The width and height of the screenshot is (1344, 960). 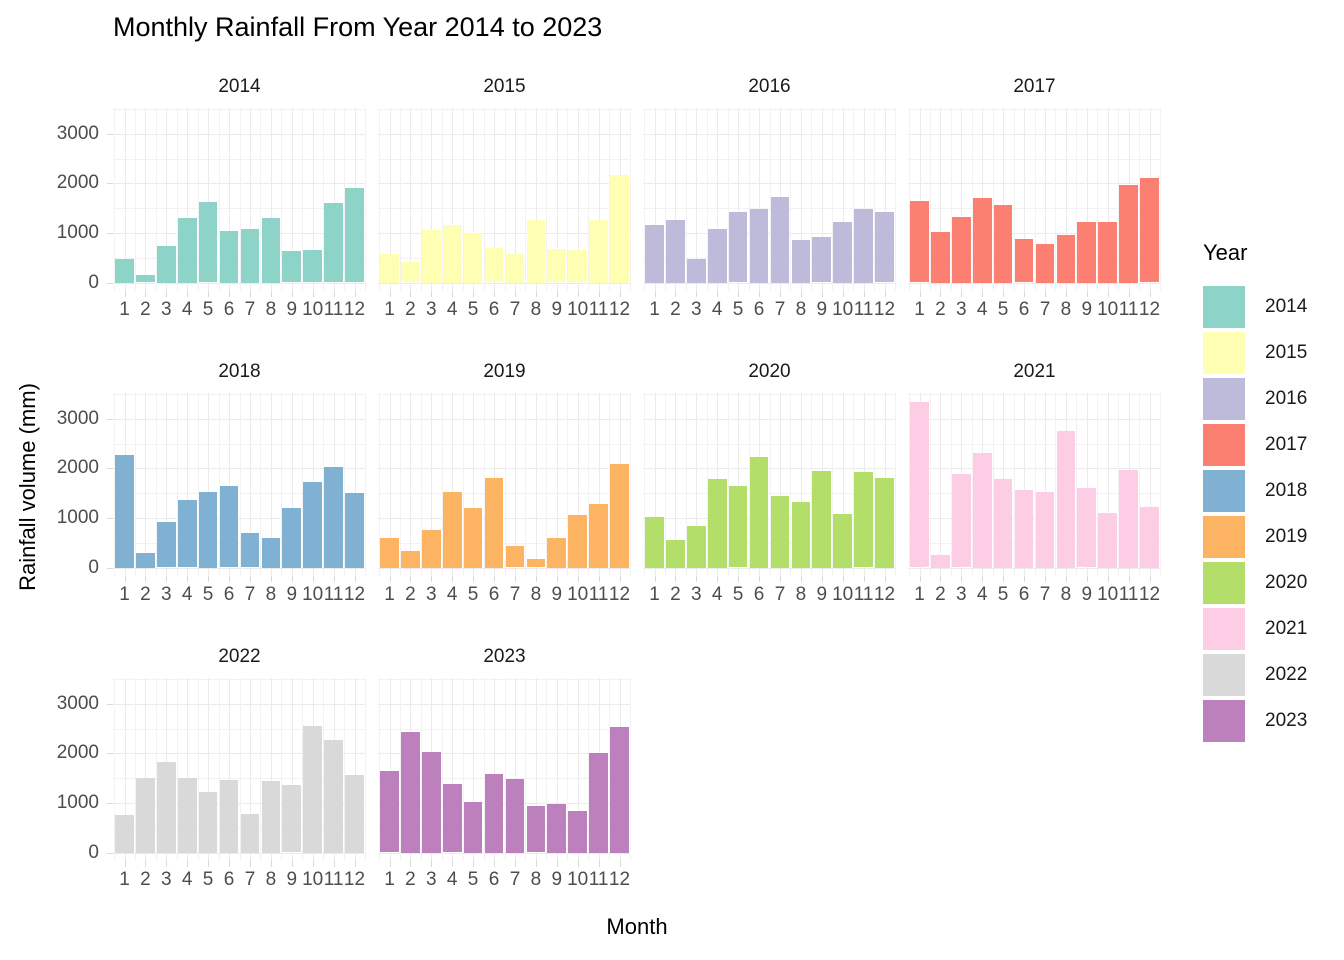 What do you see at coordinates (515, 309) in the screenshot?
I see `x-tick-label-2015-7: 7` at bounding box center [515, 309].